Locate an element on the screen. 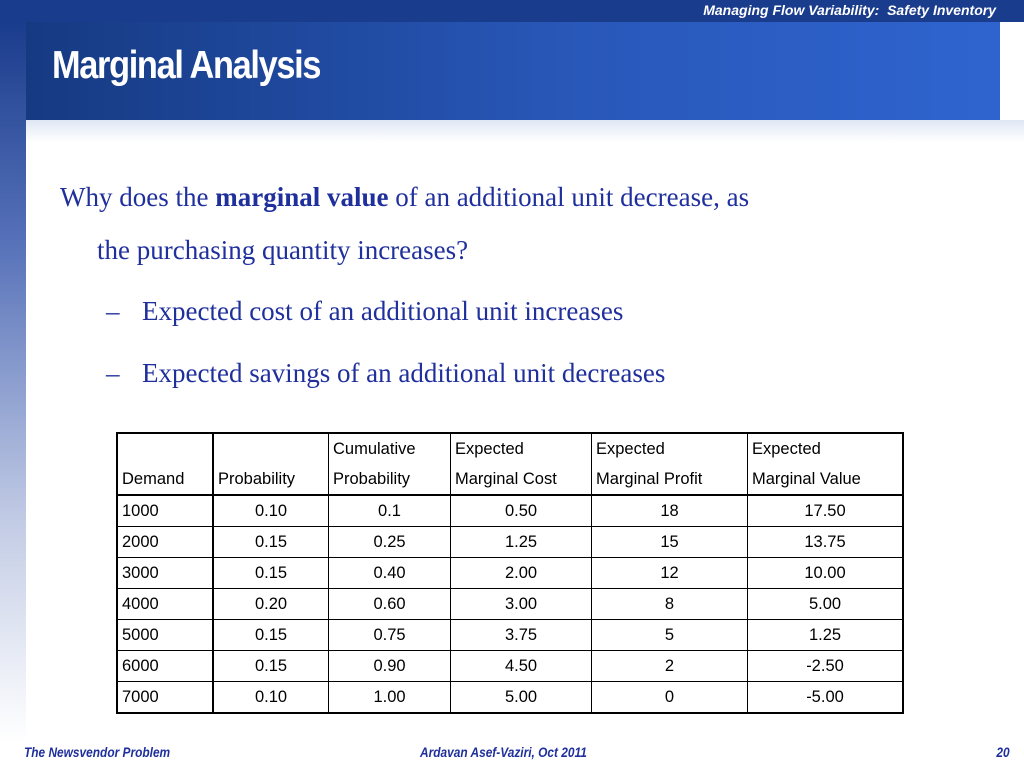 The height and width of the screenshot is (768, 1024). table-cell: 0.60 is located at coordinates (389, 604).